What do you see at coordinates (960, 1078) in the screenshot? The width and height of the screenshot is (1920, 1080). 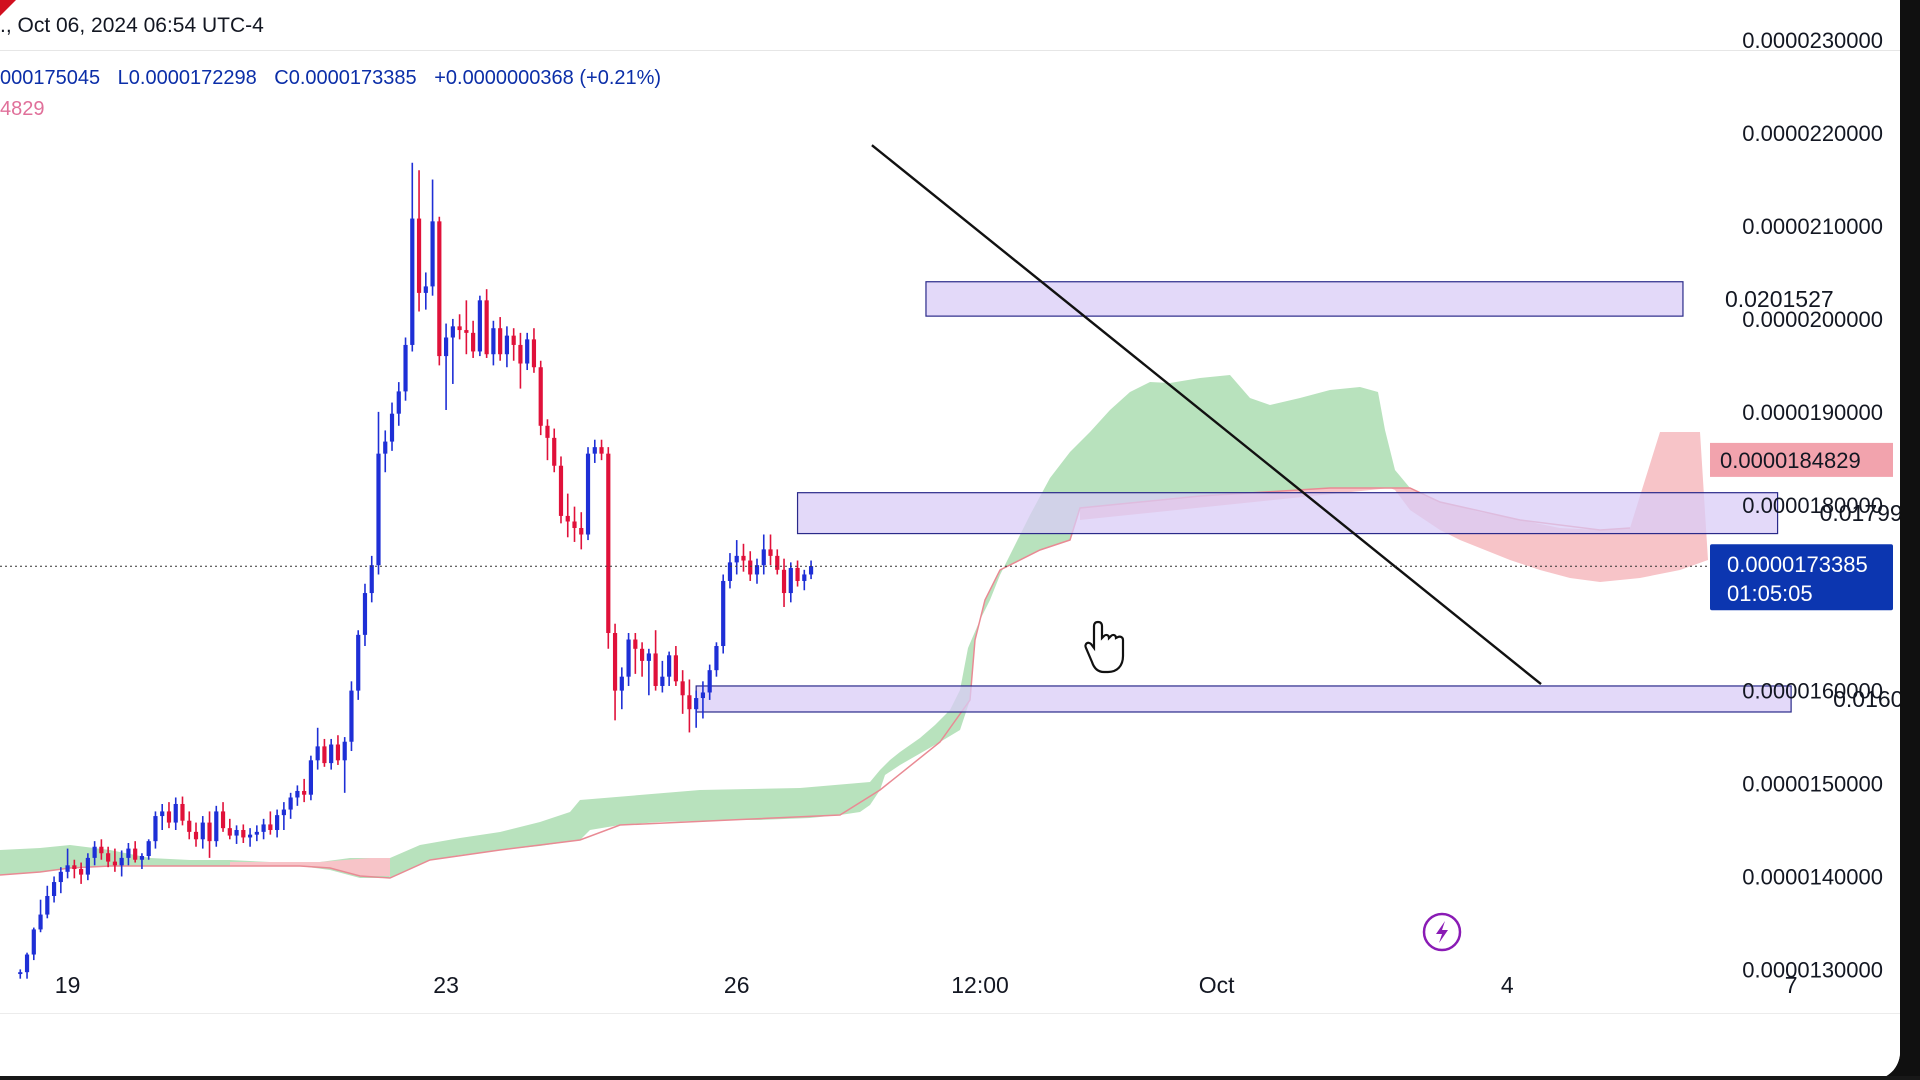 I see `screen-edge` at bounding box center [960, 1078].